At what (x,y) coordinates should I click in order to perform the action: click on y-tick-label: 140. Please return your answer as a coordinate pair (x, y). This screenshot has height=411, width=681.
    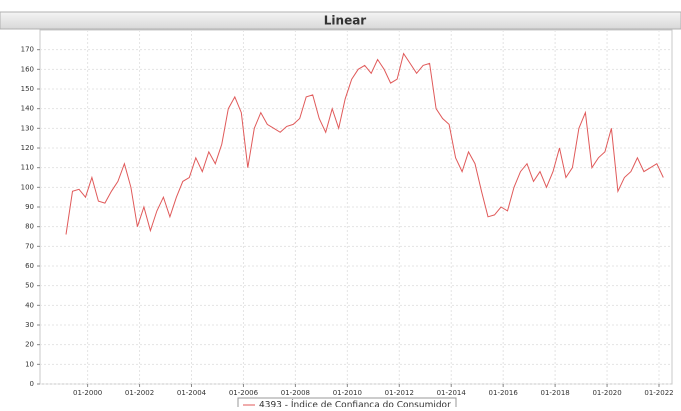
    Looking at the image, I should click on (27, 109).